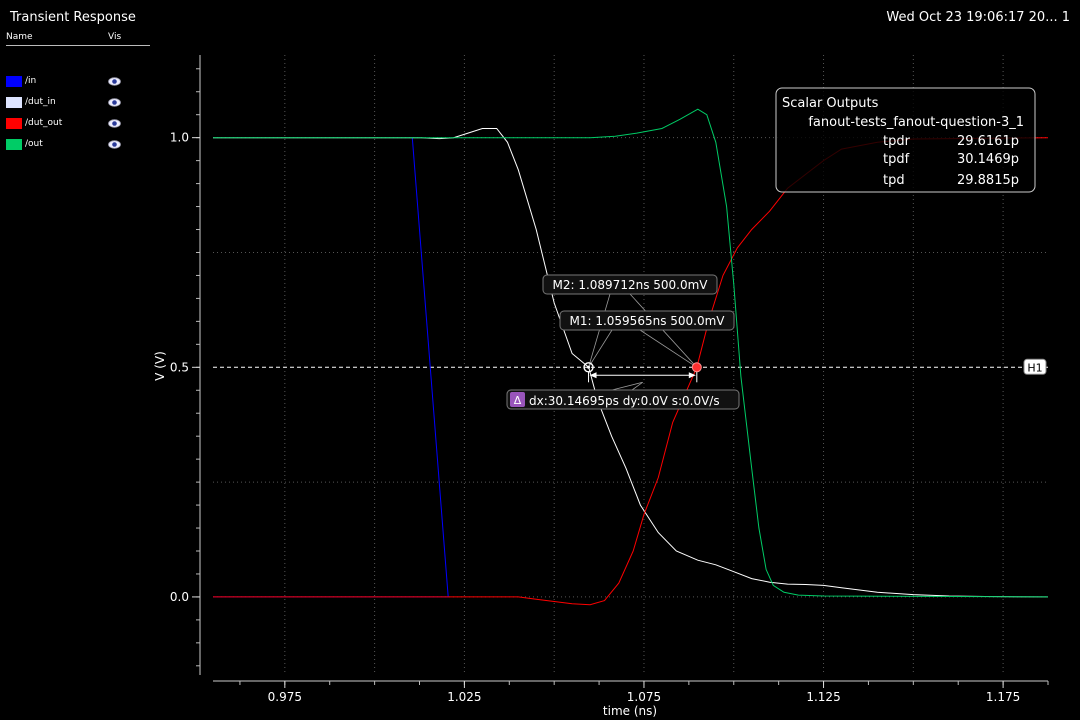  I want to click on scalar-outputs-box, so click(905, 140).